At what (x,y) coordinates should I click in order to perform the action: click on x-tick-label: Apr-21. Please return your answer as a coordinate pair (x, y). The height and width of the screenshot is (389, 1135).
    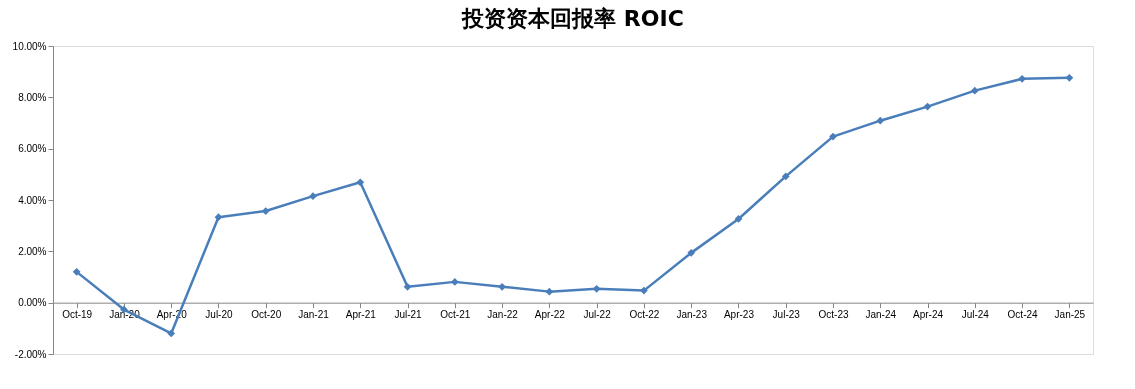
    Looking at the image, I should click on (361, 315).